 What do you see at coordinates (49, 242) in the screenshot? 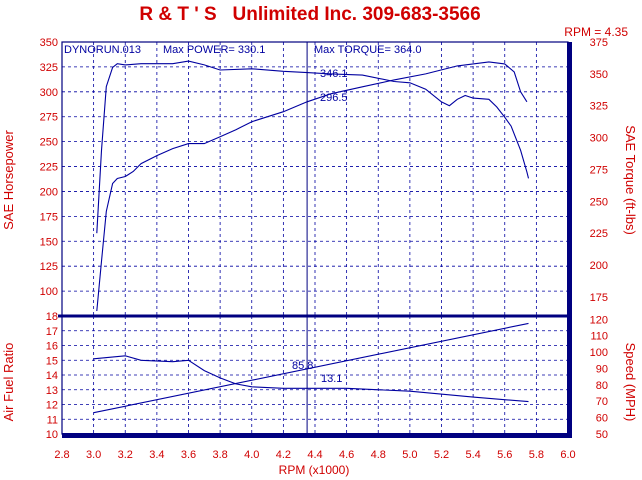
I see `hp-tick-label: 150` at bounding box center [49, 242].